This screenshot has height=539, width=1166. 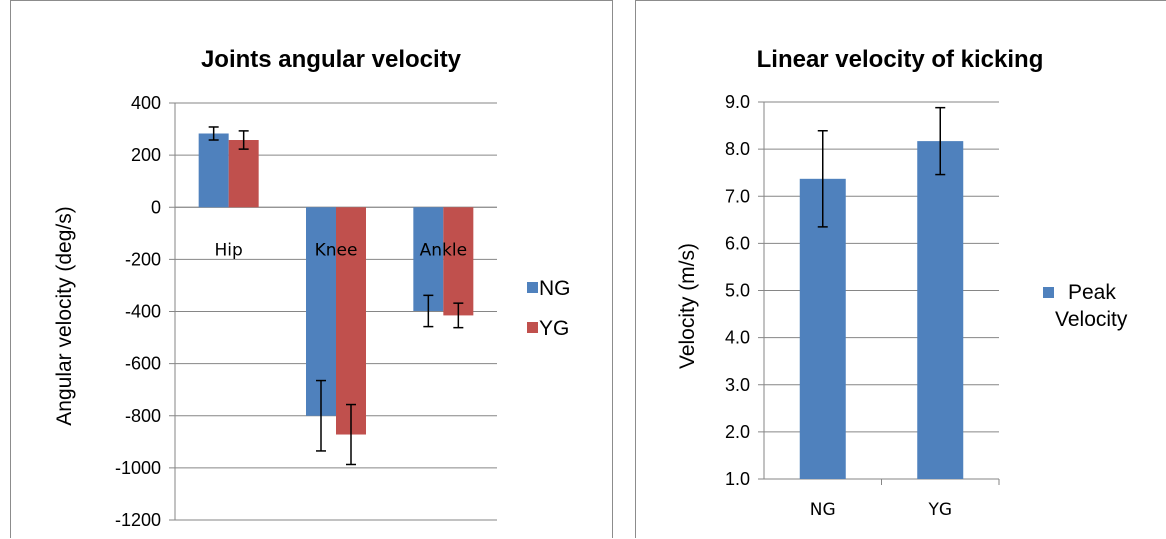 I want to click on y-tick-label: 6.0, so click(x=737, y=243).